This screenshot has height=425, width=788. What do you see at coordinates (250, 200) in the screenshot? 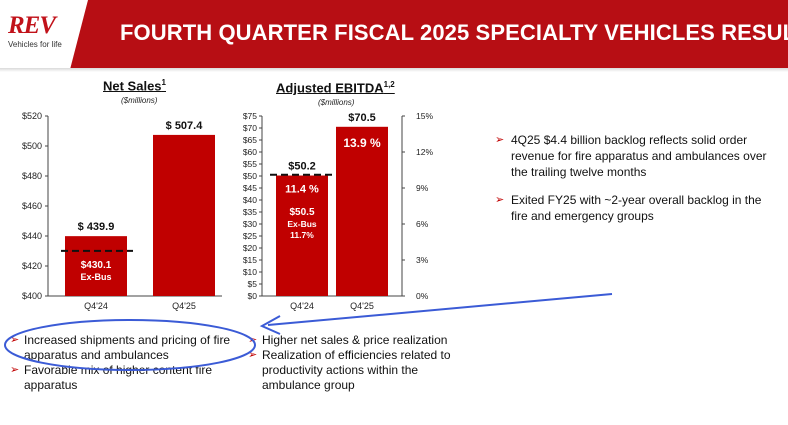
I see `y-tick-label: $40` at bounding box center [250, 200].